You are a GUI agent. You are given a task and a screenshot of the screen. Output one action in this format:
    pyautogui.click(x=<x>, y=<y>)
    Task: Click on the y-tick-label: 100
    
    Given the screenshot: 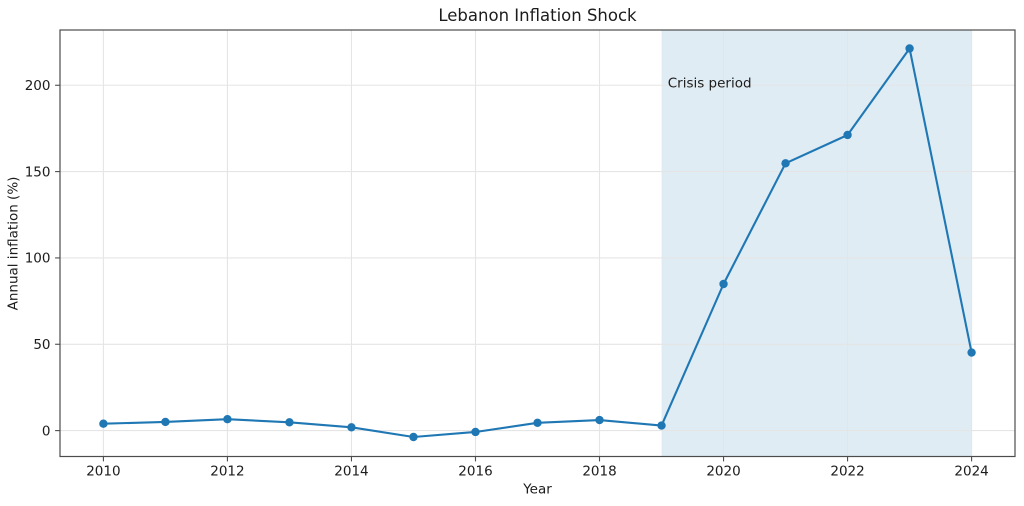 What is the action you would take?
    pyautogui.click(x=38, y=259)
    